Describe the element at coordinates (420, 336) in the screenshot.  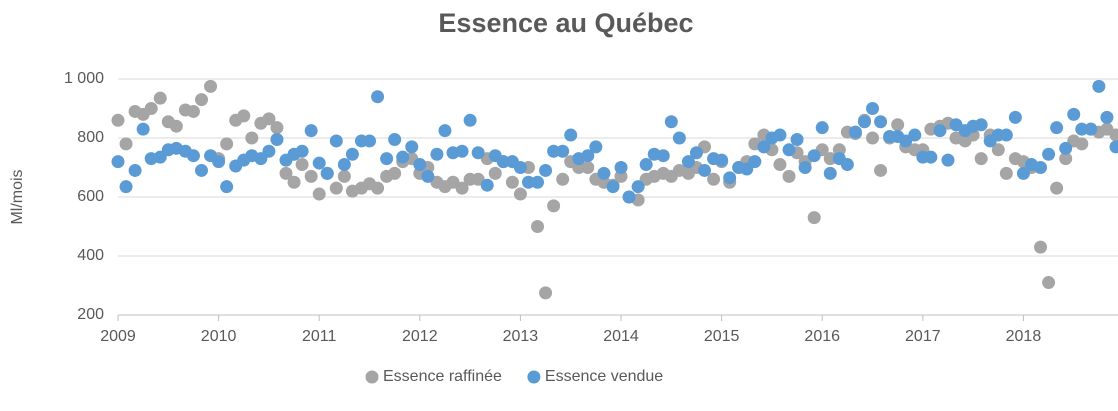
I see `x-tick-label: 2012` at that location.